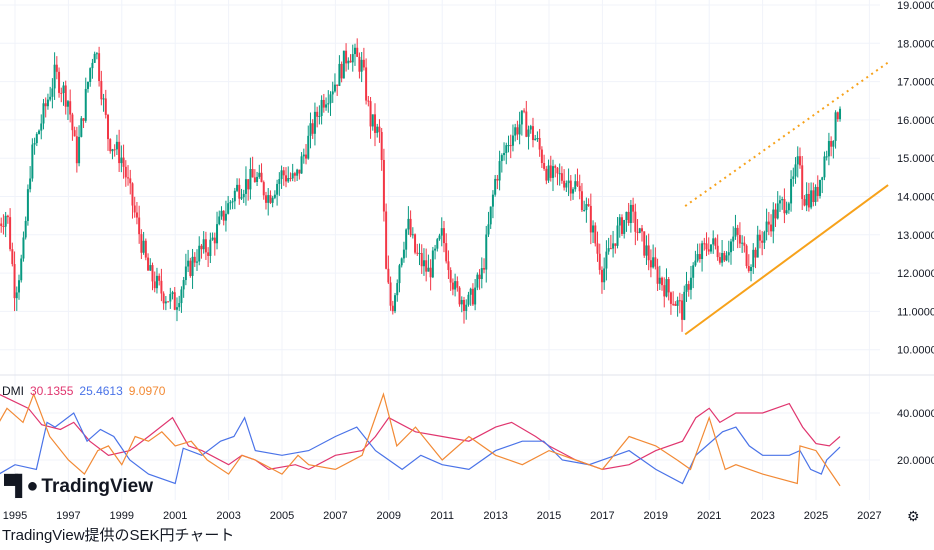  What do you see at coordinates (913, 516) in the screenshot?
I see `settings-icon: ⚙` at bounding box center [913, 516].